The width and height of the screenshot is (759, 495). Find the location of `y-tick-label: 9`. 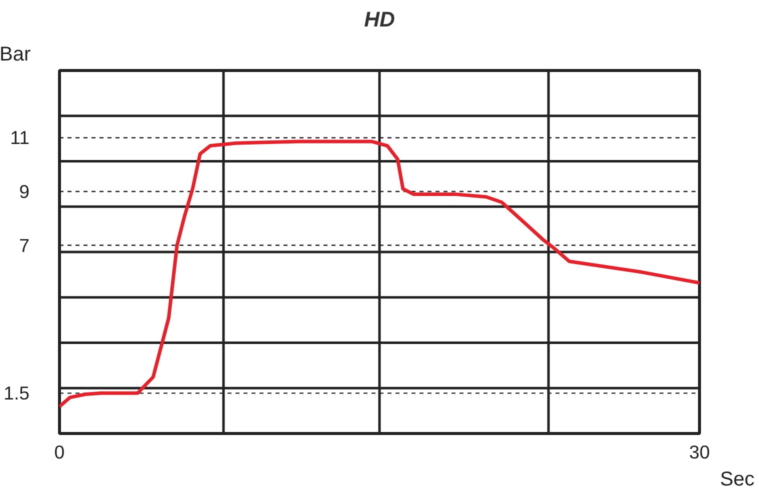

y-tick-label: 9 is located at coordinates (24, 191).